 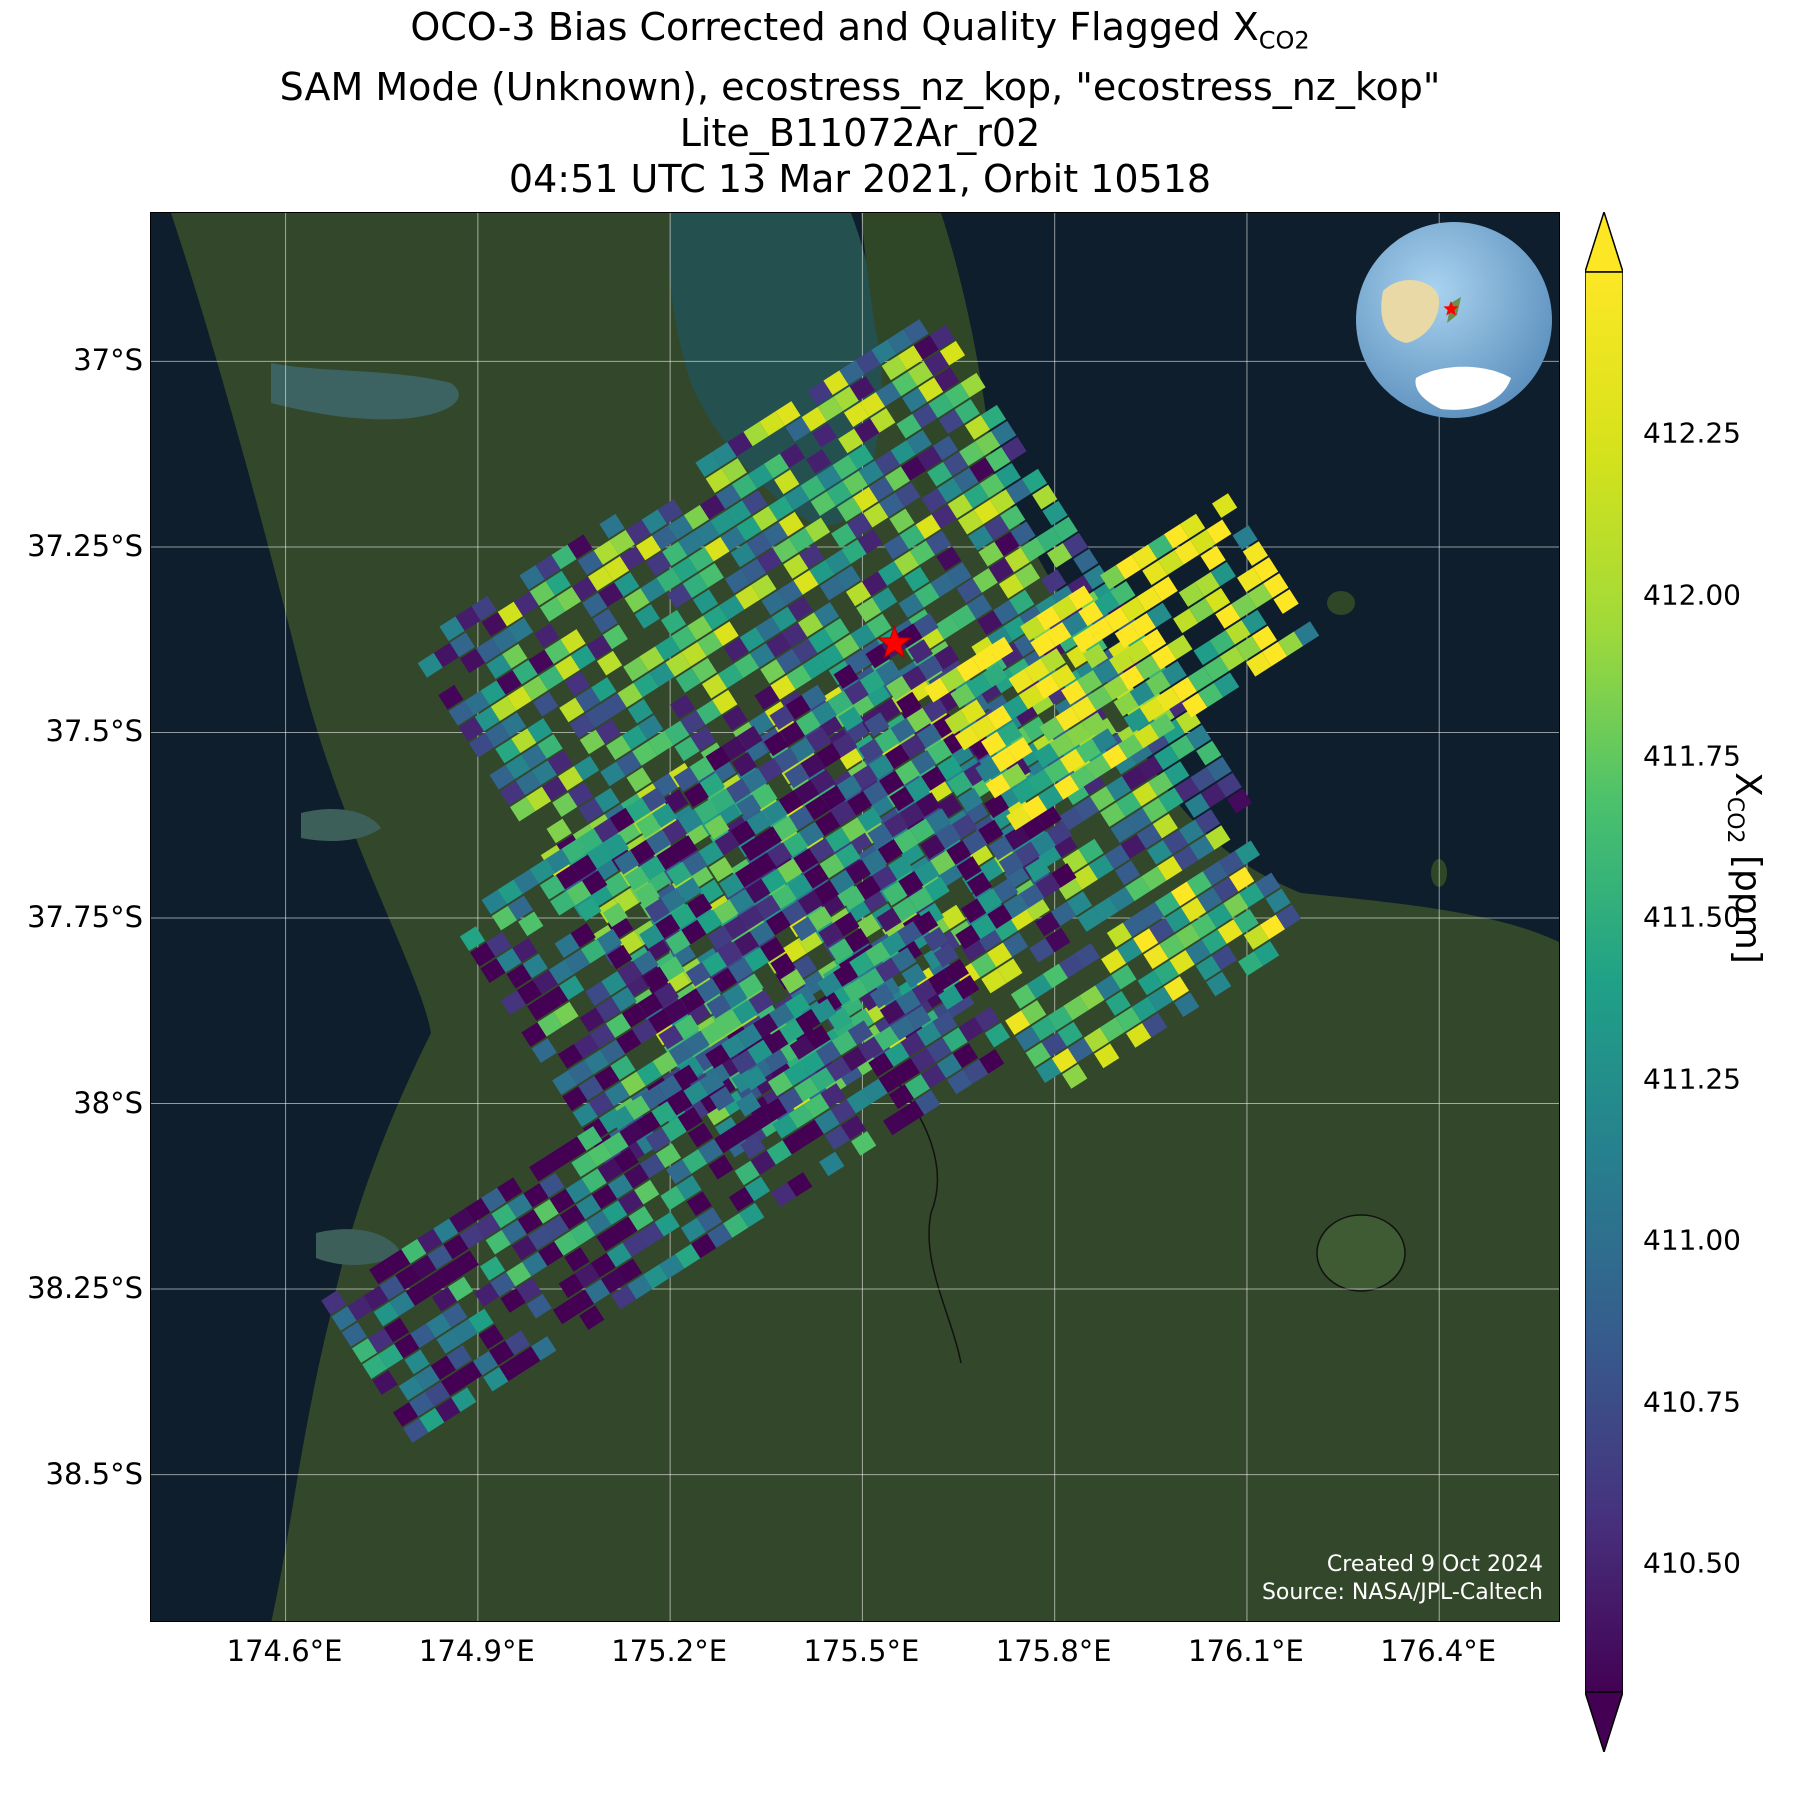 What do you see at coordinates (860, 132) in the screenshot?
I see `title-line-3: Lite_B11072Ar_r02` at bounding box center [860, 132].